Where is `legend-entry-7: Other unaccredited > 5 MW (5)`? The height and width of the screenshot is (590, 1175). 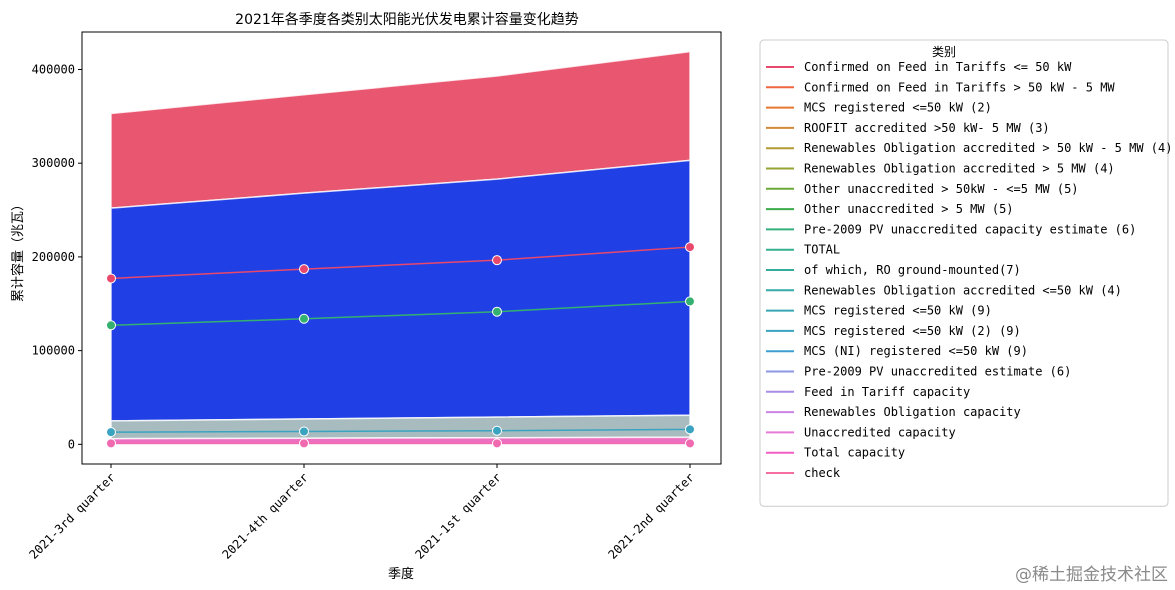 legend-entry-7: Other unaccredited > 5 MW (5) is located at coordinates (909, 209).